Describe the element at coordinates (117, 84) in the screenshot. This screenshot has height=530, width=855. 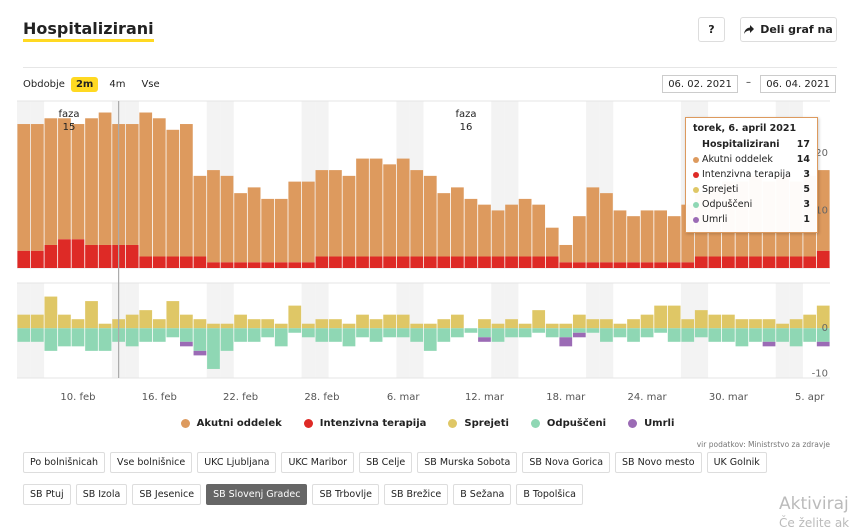
I see `period-option: 4m` at that location.